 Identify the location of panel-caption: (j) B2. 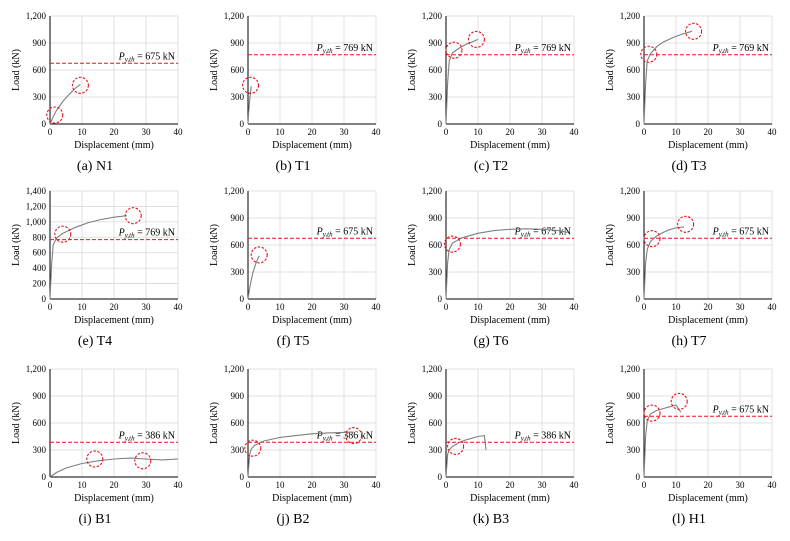
(292, 519).